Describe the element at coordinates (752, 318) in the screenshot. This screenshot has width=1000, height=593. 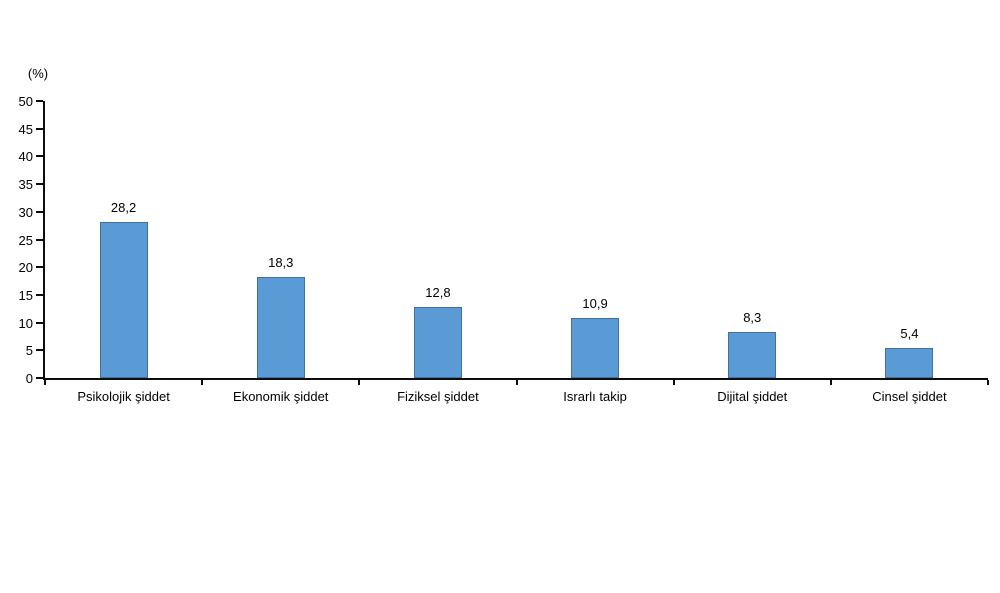
I see `bar-value-label: 8,3` at that location.